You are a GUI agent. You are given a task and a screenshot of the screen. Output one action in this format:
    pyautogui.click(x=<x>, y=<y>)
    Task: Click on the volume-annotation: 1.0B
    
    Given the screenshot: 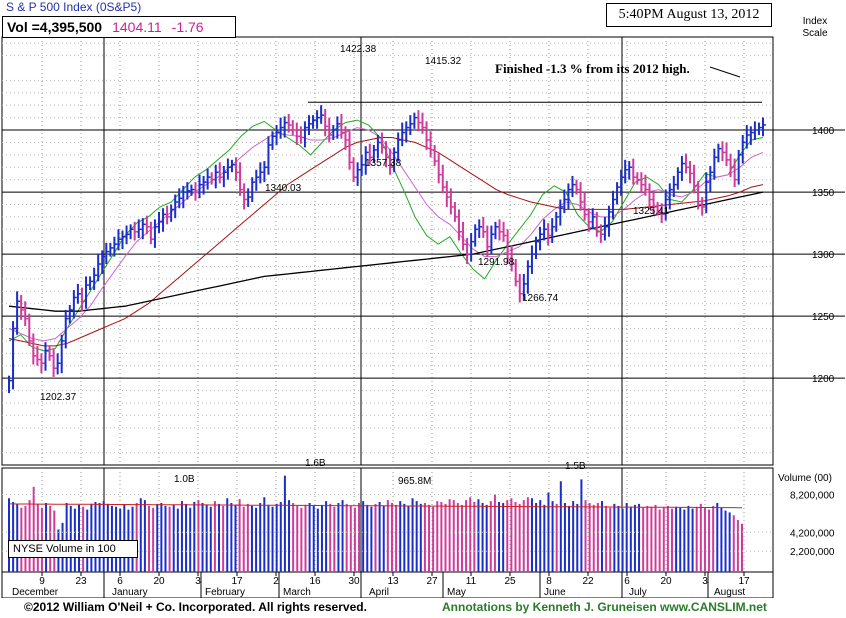 What is the action you would take?
    pyautogui.click(x=184, y=479)
    